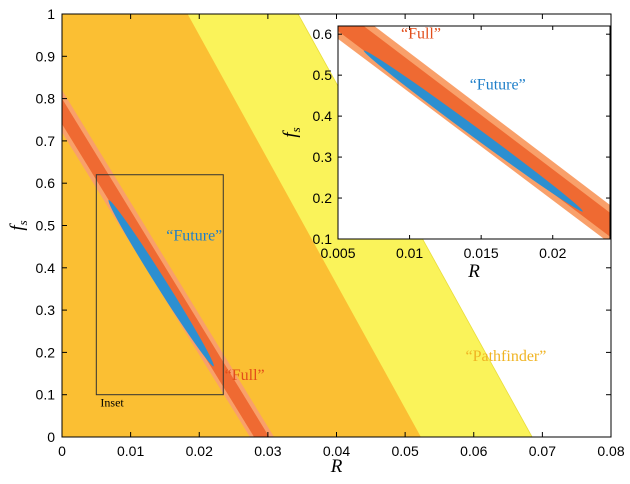 Image resolution: width=630 pixels, height=484 pixels. What do you see at coordinates (46, 352) in the screenshot?
I see `y-tick-label: 0.2` at bounding box center [46, 352].